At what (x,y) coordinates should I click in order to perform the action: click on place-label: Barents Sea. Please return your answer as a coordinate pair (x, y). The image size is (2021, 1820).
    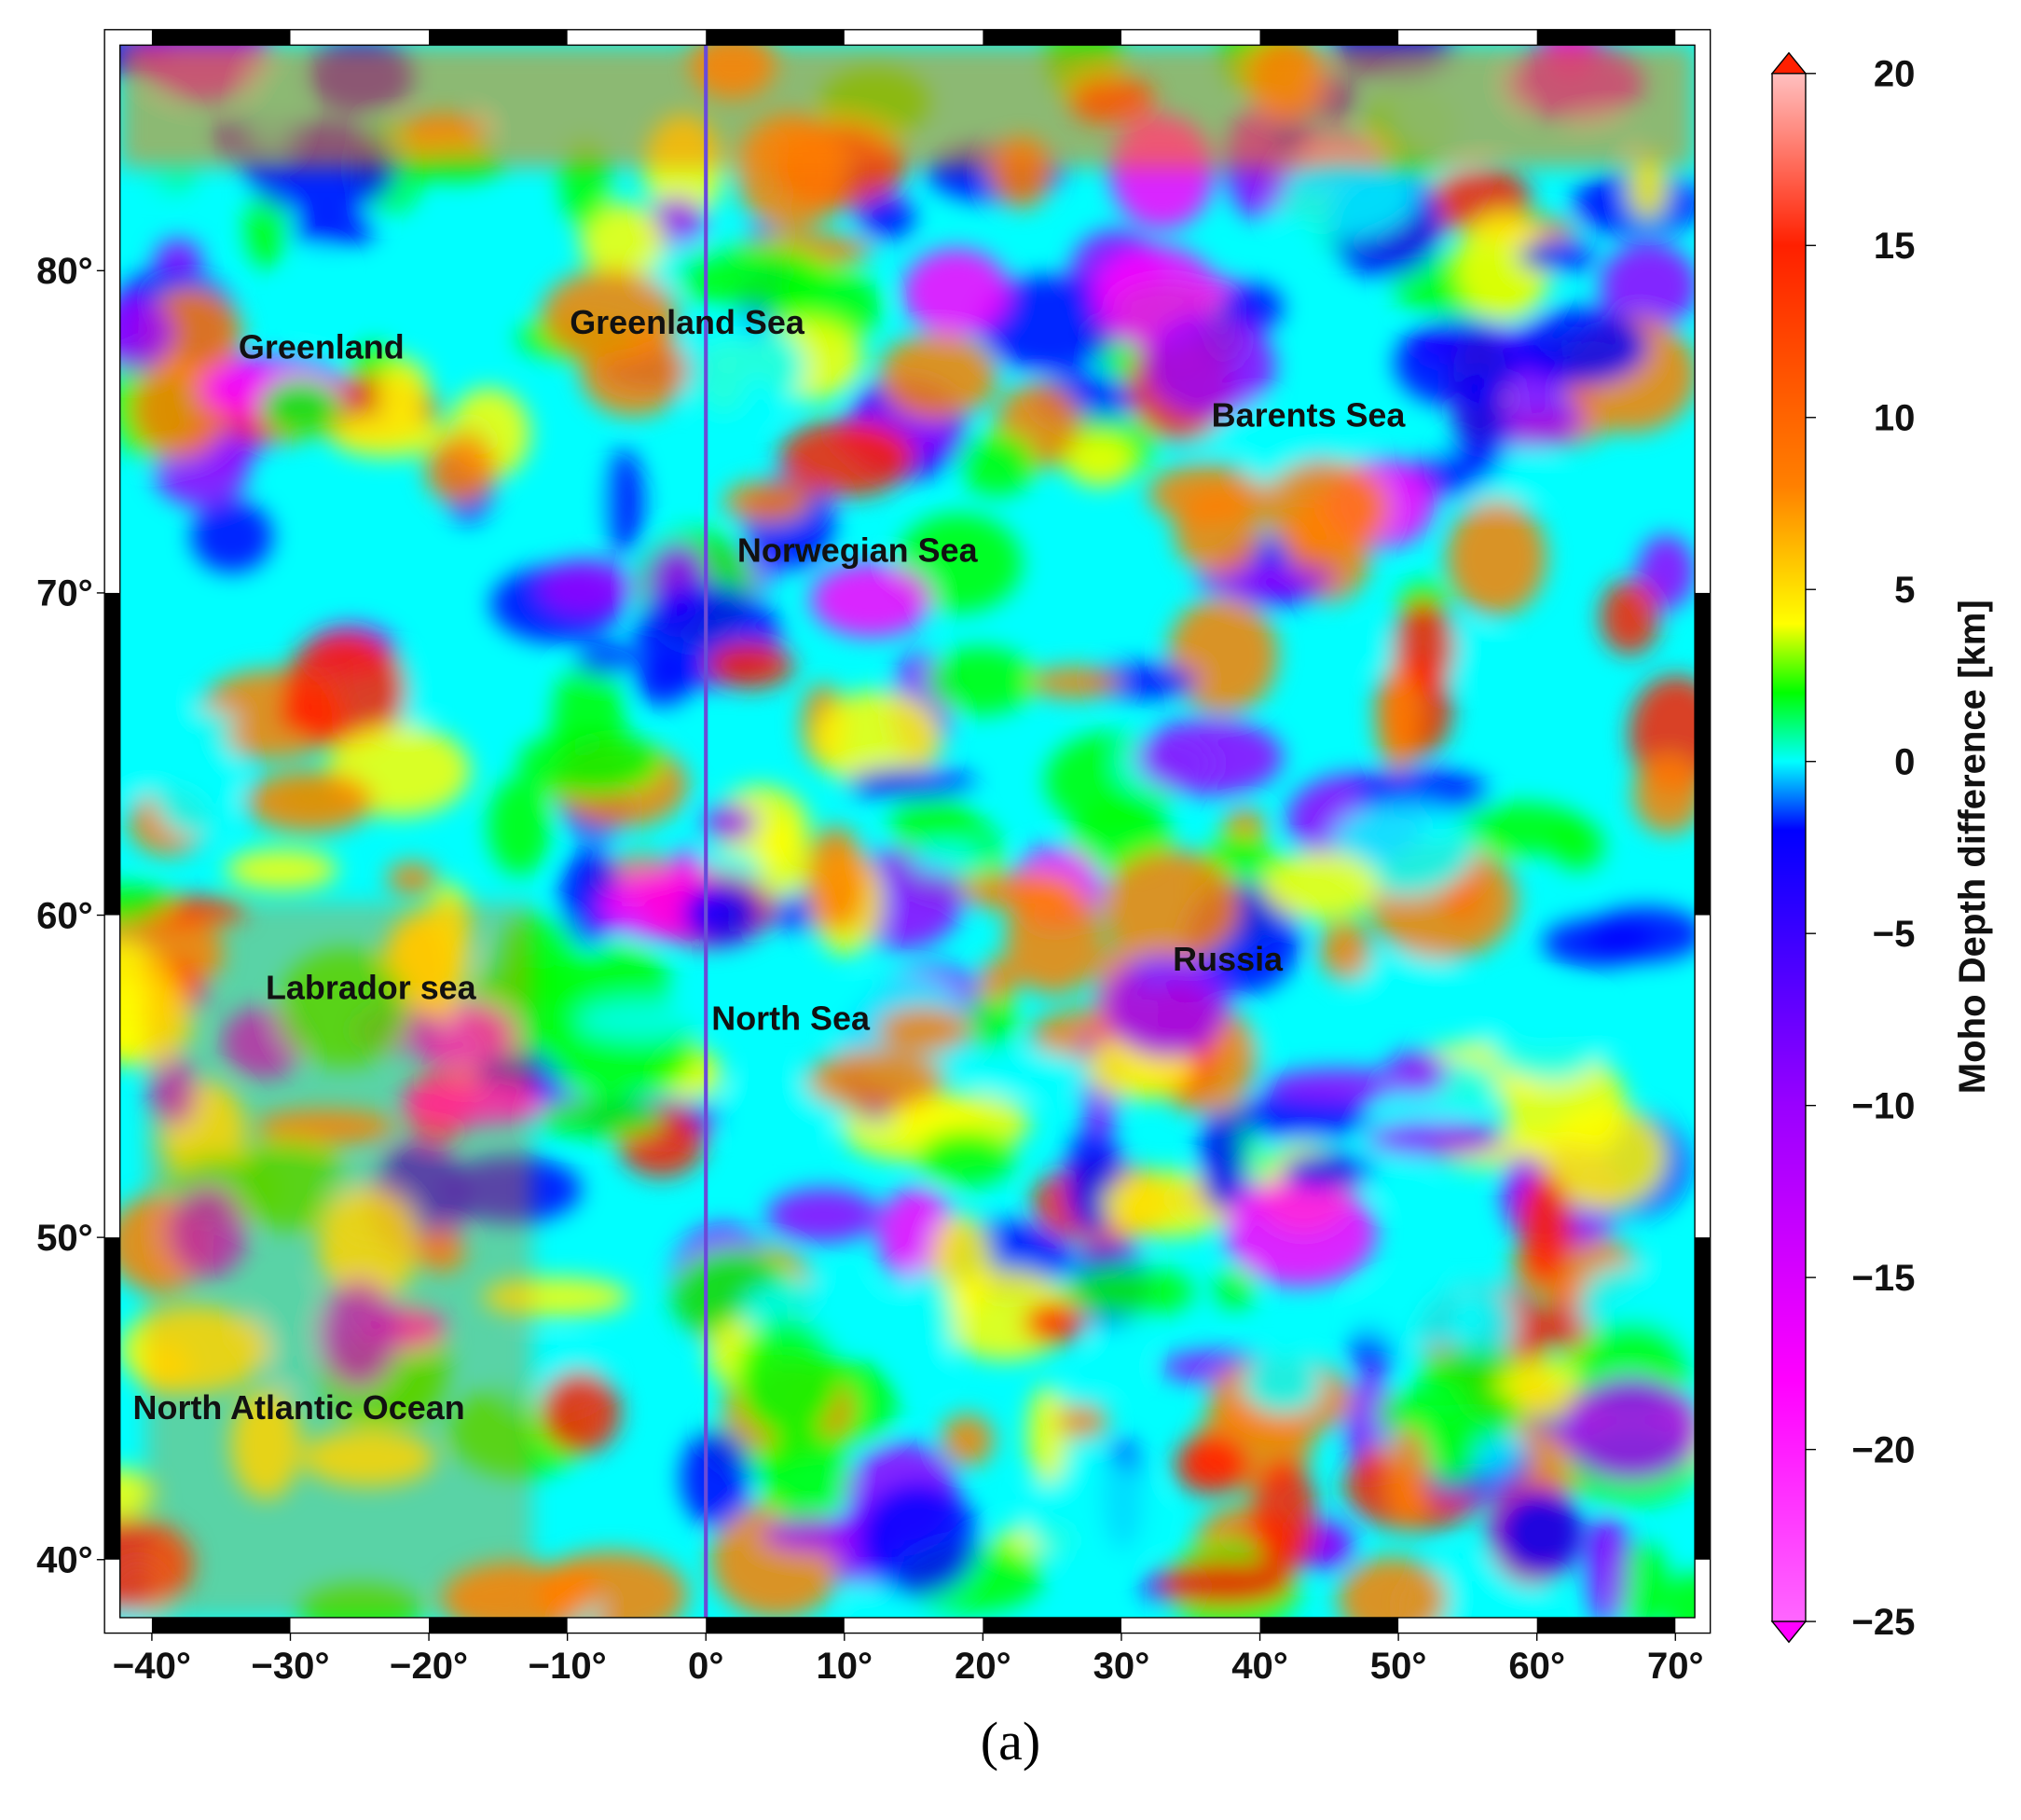
    Looking at the image, I should click on (1309, 415).